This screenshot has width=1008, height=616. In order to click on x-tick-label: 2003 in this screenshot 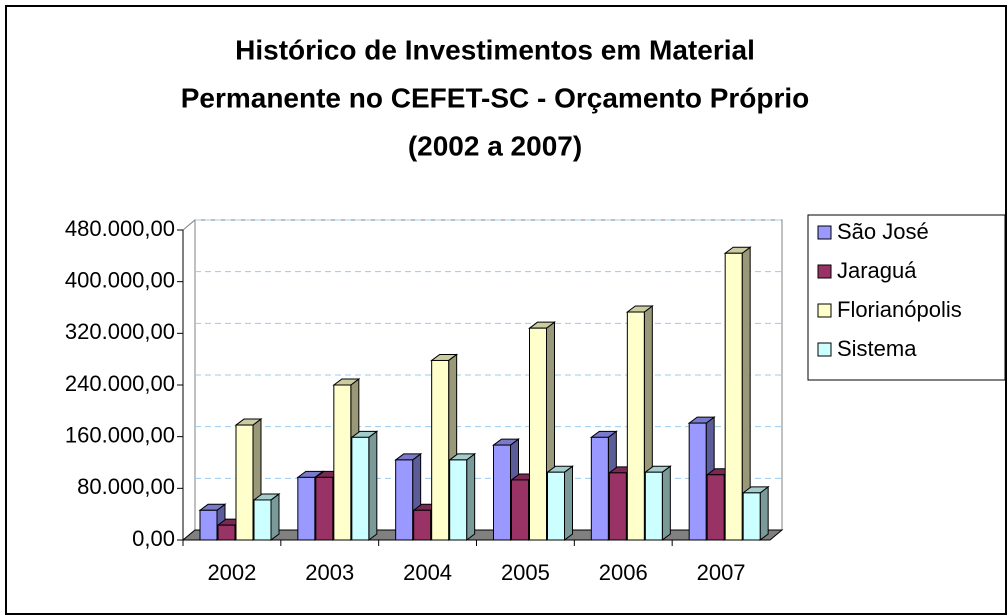, I will do `click(329, 572)`.